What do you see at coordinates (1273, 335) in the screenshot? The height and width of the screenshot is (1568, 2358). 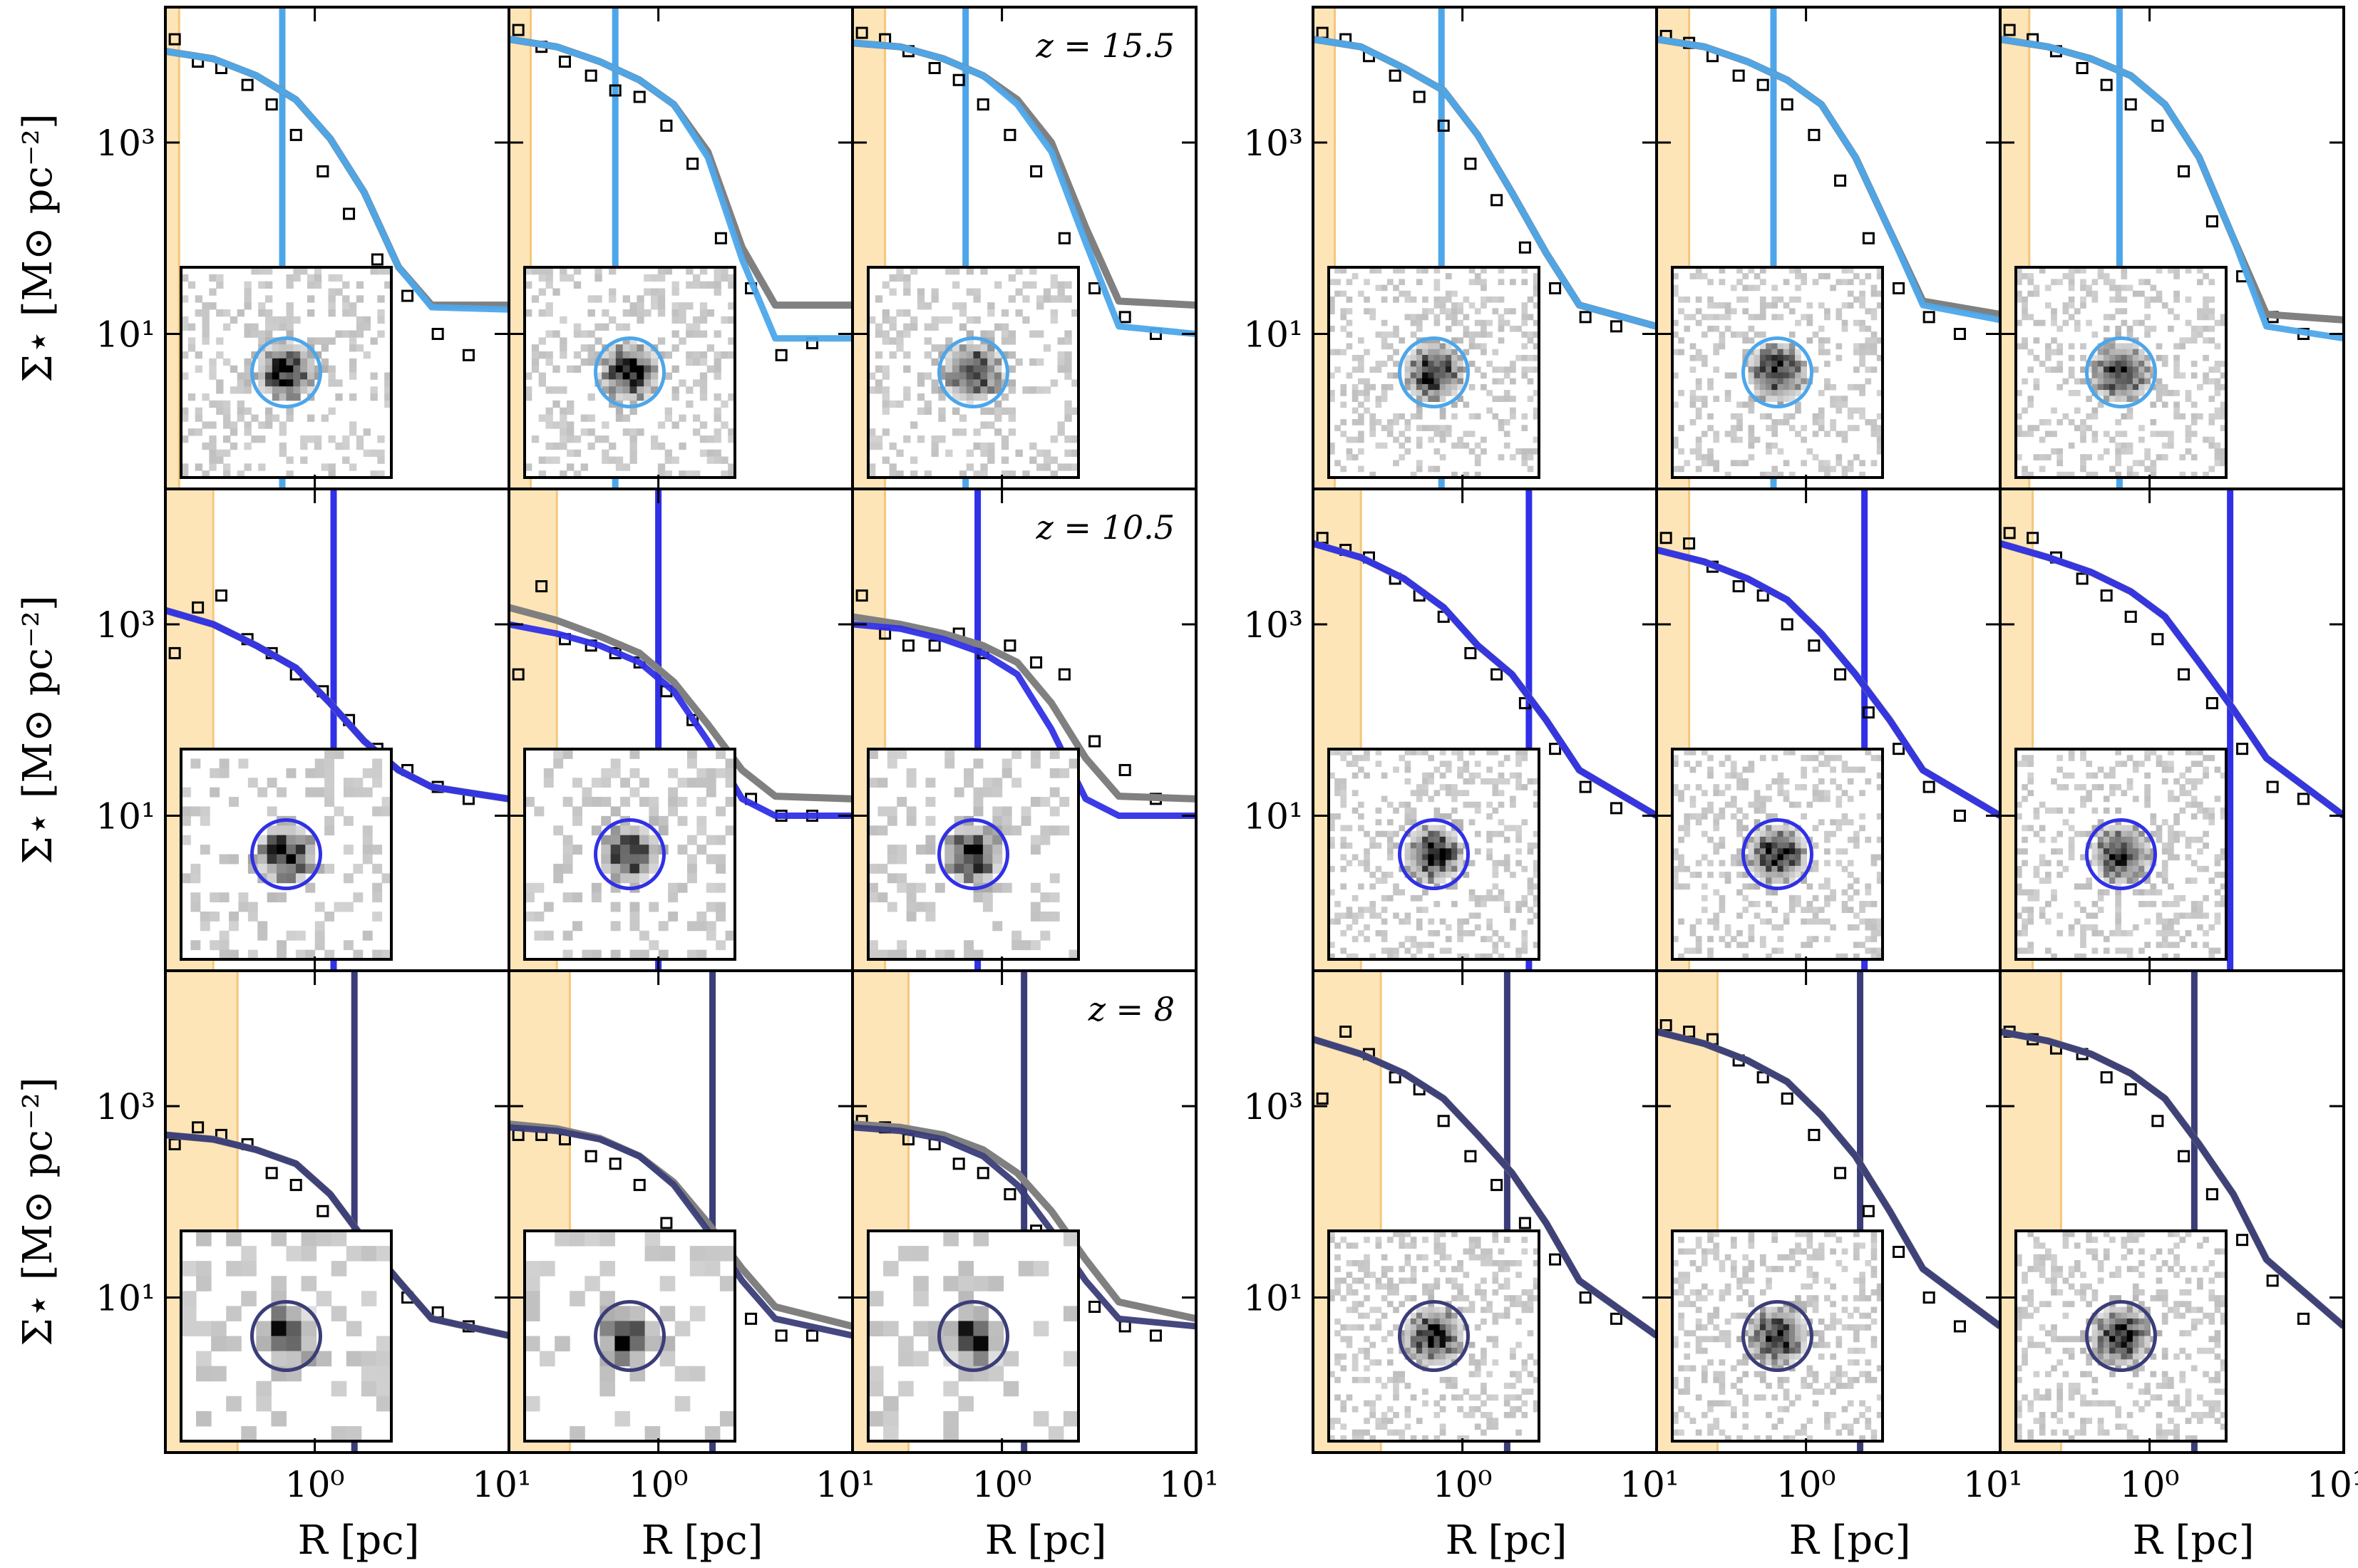 I see `y-tick-label: 10¹` at bounding box center [1273, 335].